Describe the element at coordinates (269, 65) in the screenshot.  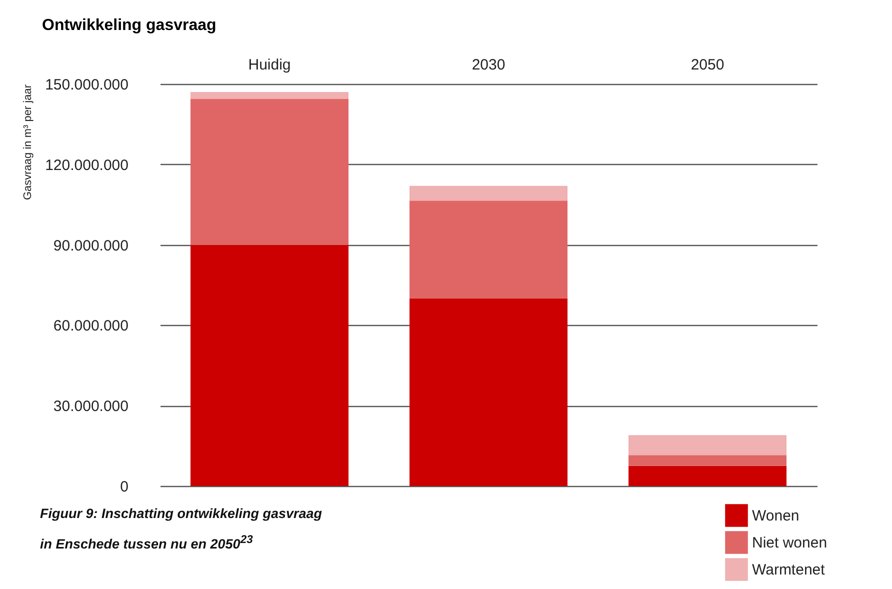
I see `x-tick-label: Huidig` at that location.